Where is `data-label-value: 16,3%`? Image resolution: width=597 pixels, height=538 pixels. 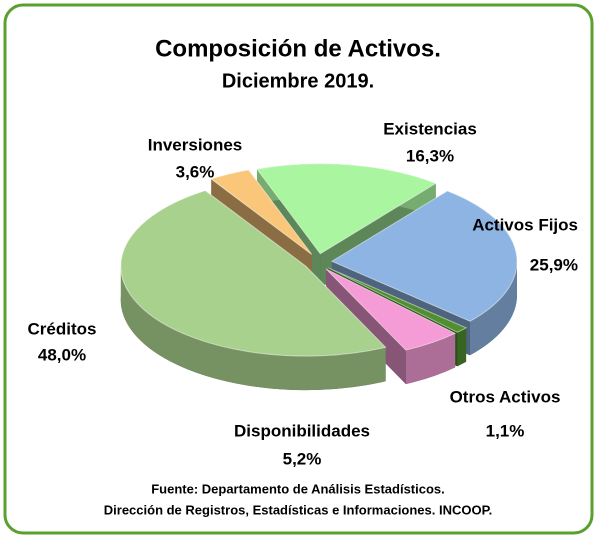
data-label-value: 16,3% is located at coordinates (430, 155).